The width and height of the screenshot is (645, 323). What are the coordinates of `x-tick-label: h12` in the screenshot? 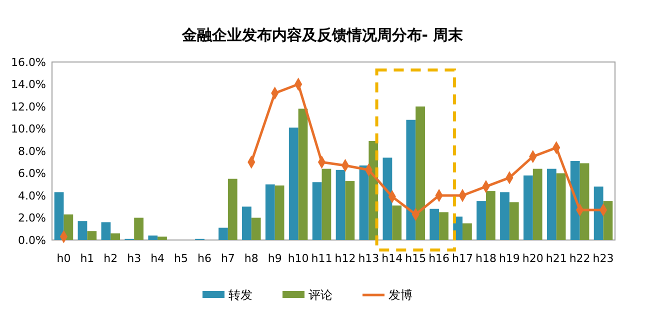 It's located at (345, 258).